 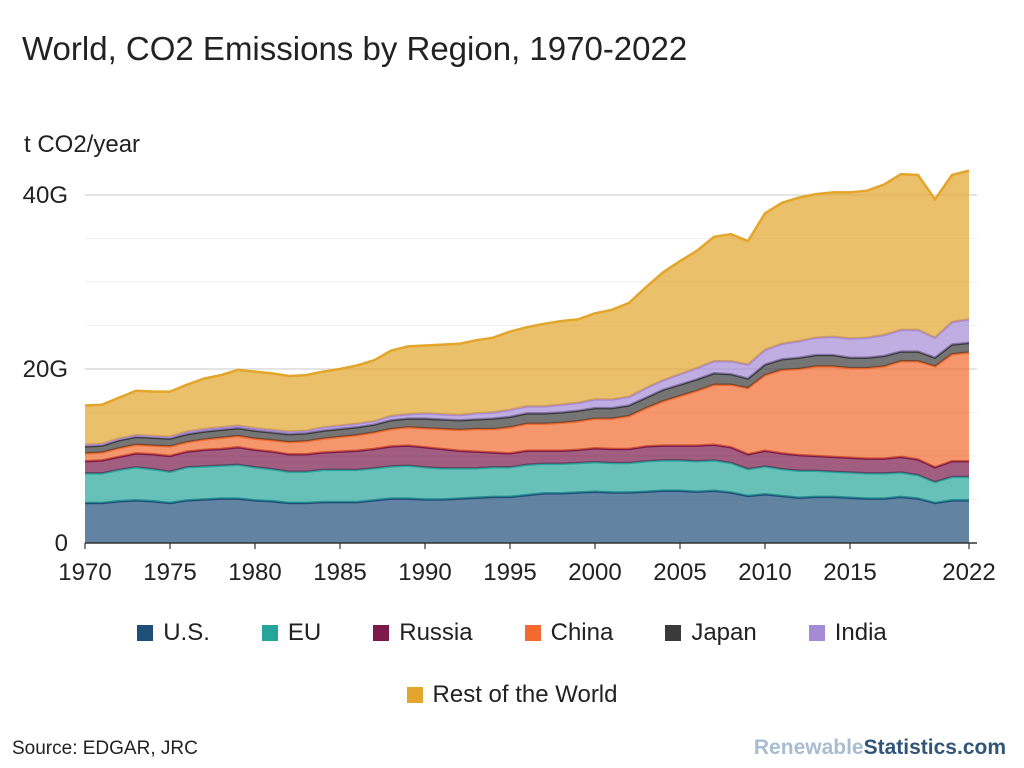 I want to click on brand-logo: RenewableStatistics.com, so click(x=880, y=748).